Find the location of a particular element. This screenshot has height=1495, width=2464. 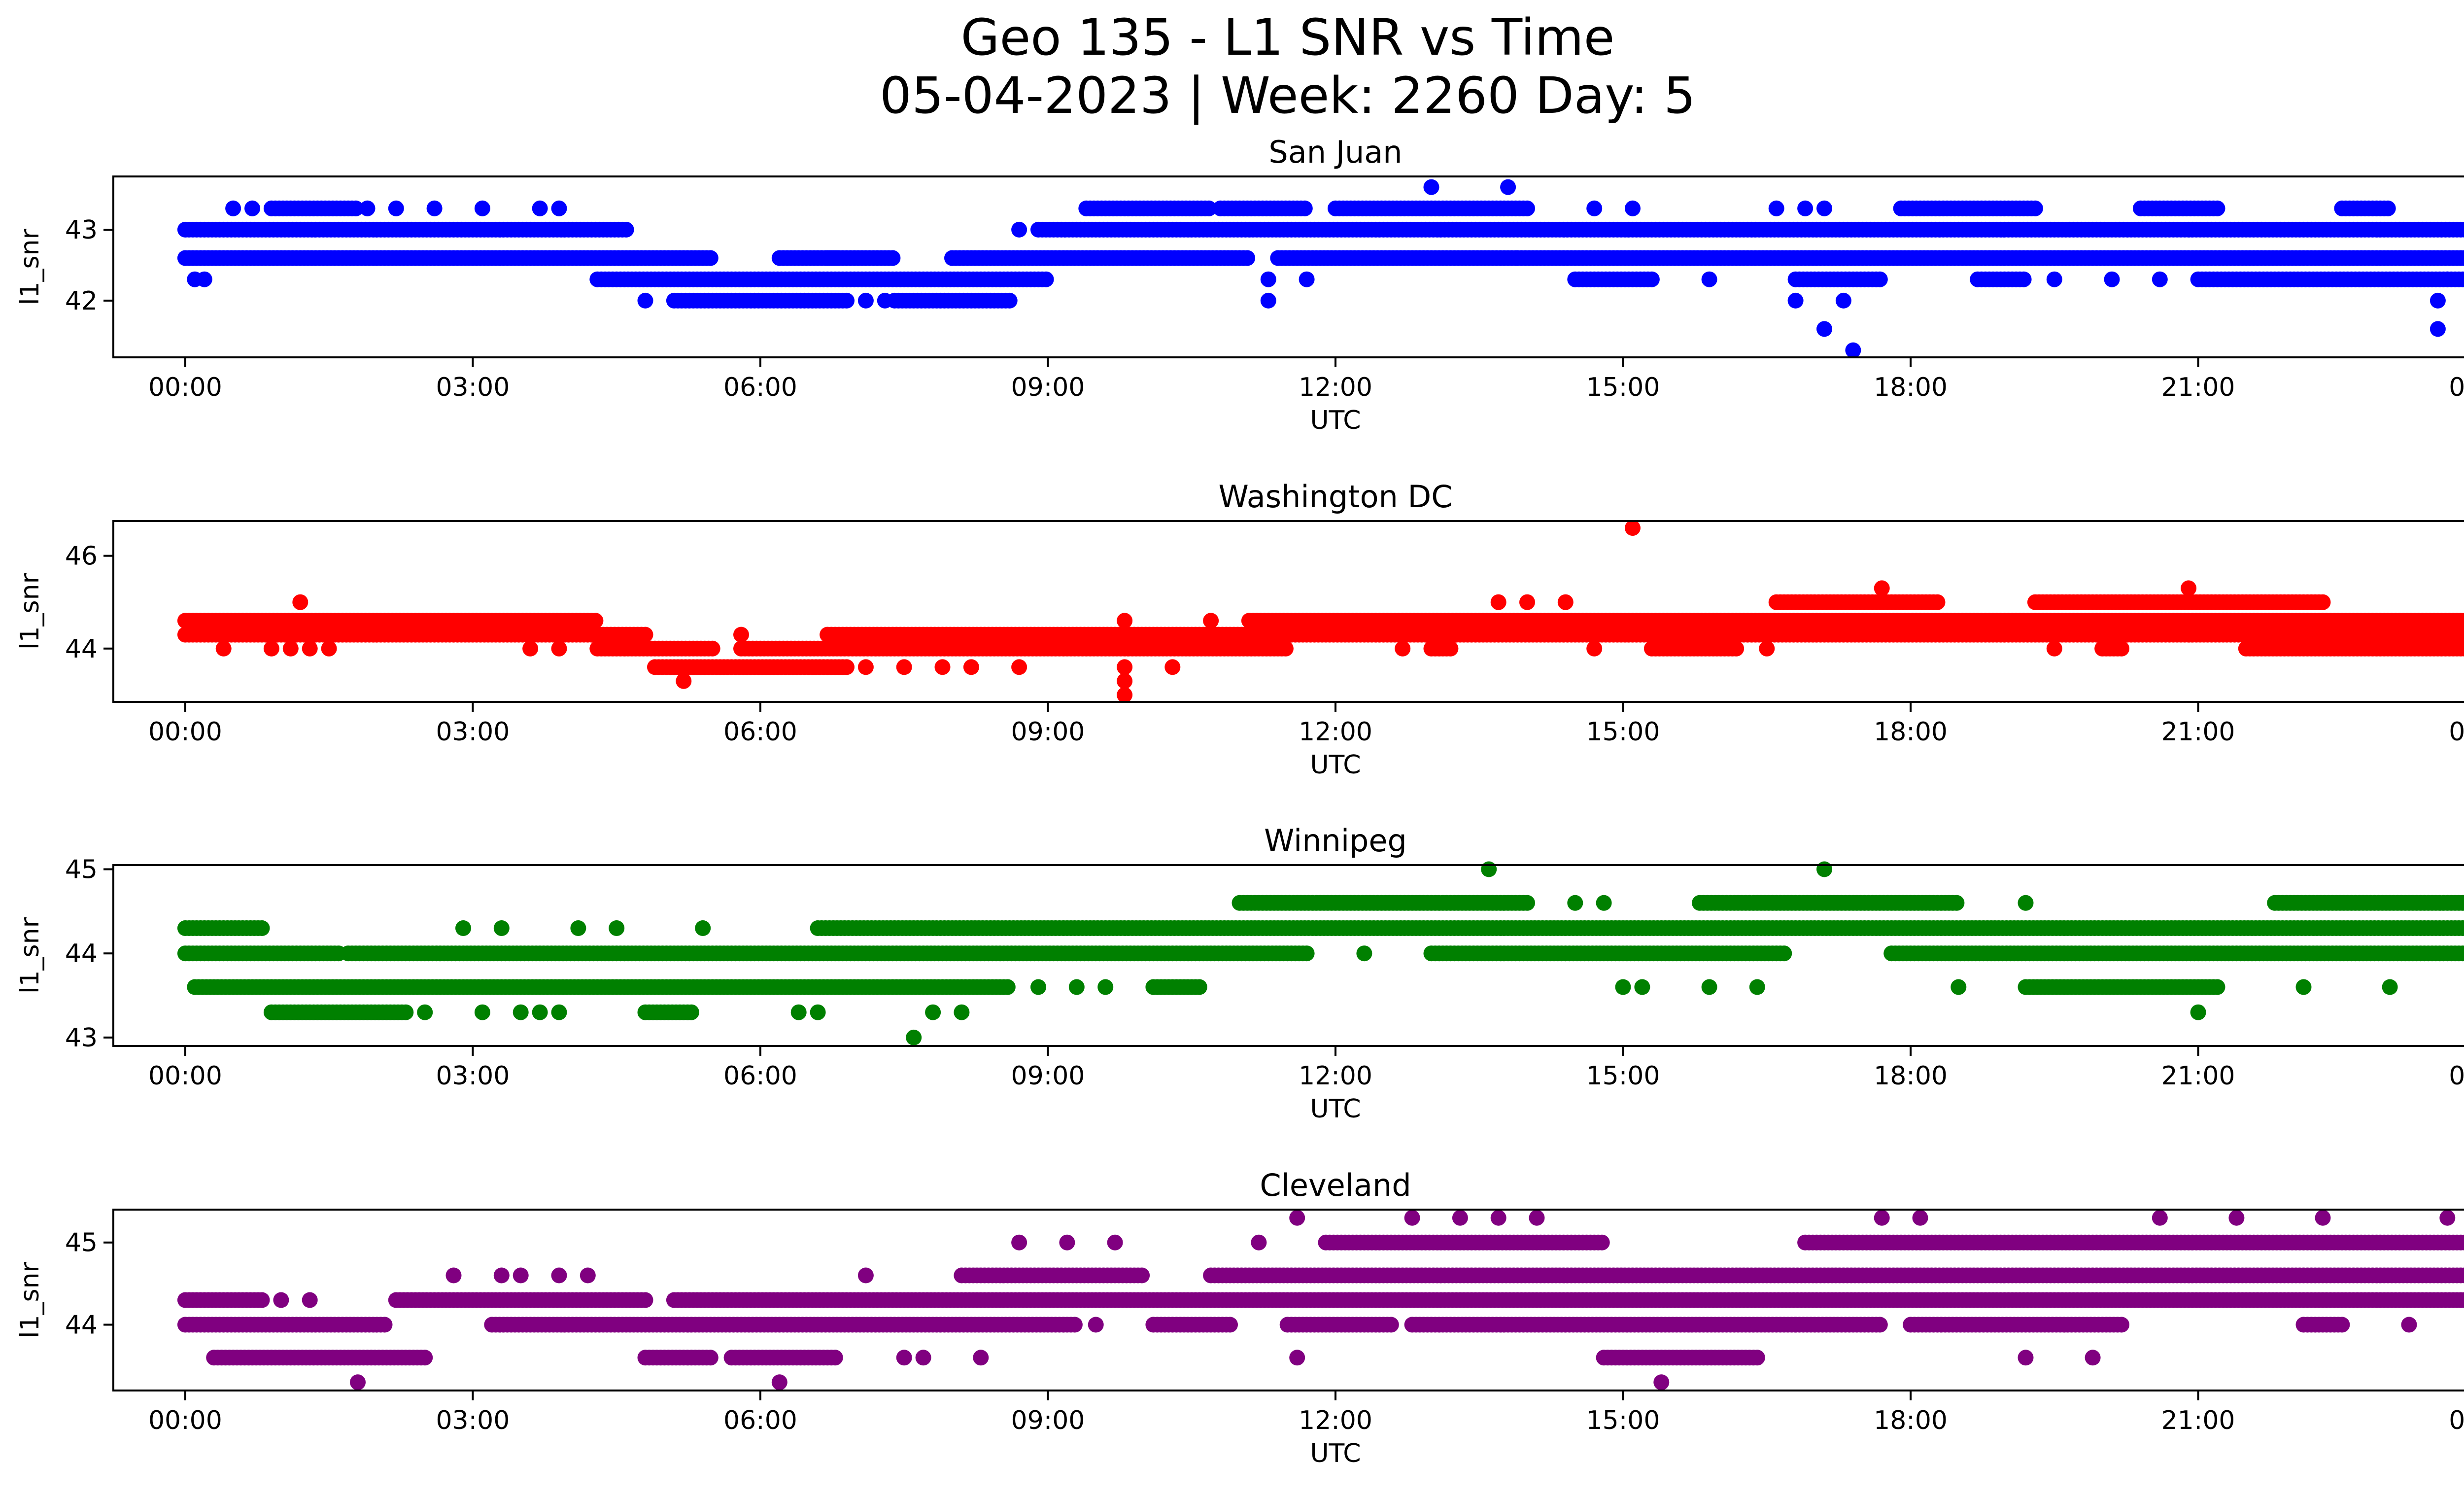

subplot-title: San Juan is located at coordinates (1335, 152).